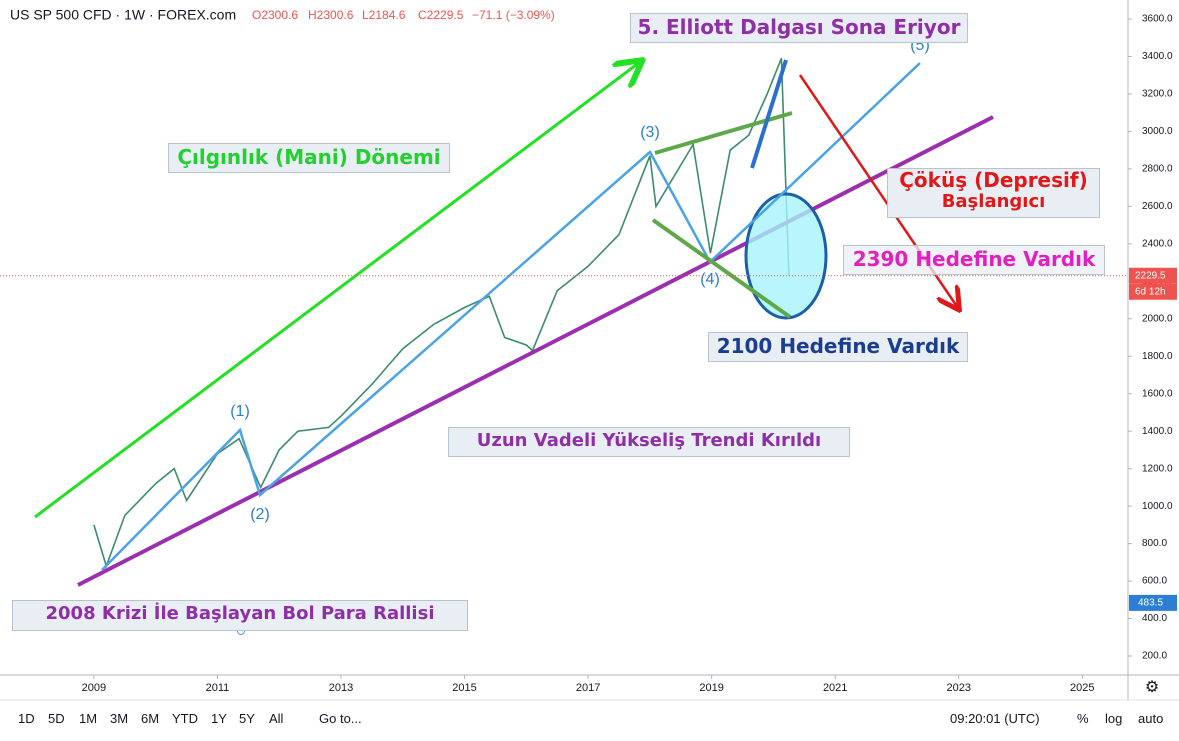  What do you see at coordinates (1154, 581) in the screenshot?
I see `y-tick-label: 600.0` at bounding box center [1154, 581].